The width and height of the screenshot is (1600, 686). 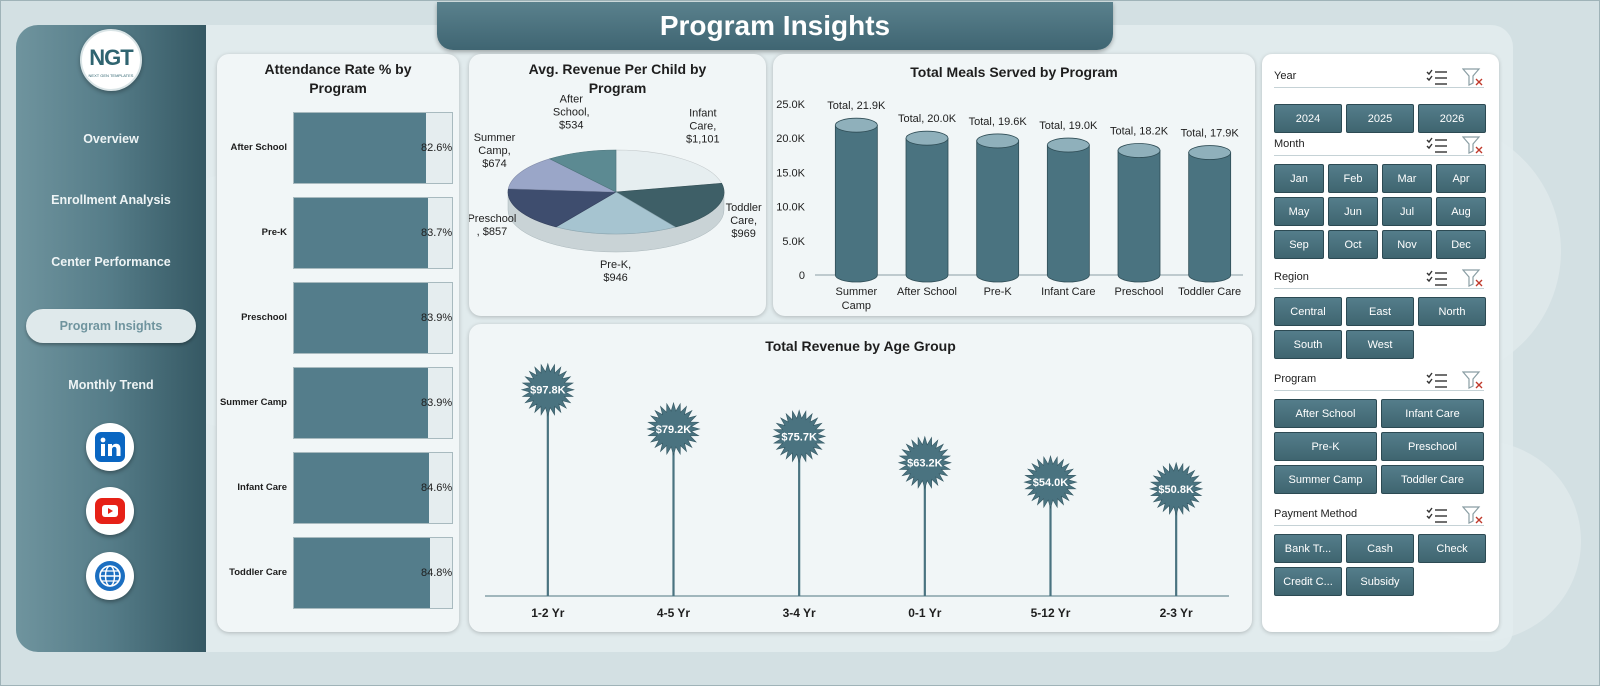 I want to click on slicer-month-jul-button: Jul, so click(x=1407, y=211).